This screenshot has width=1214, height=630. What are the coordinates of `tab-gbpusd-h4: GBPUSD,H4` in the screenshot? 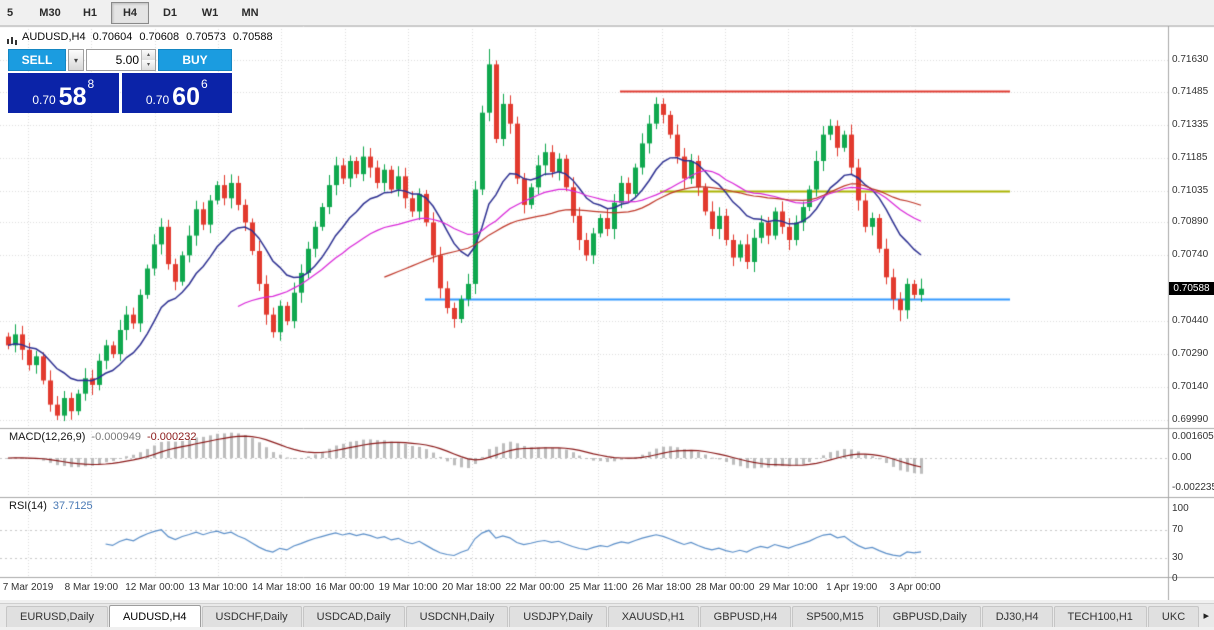 It's located at (745, 616).